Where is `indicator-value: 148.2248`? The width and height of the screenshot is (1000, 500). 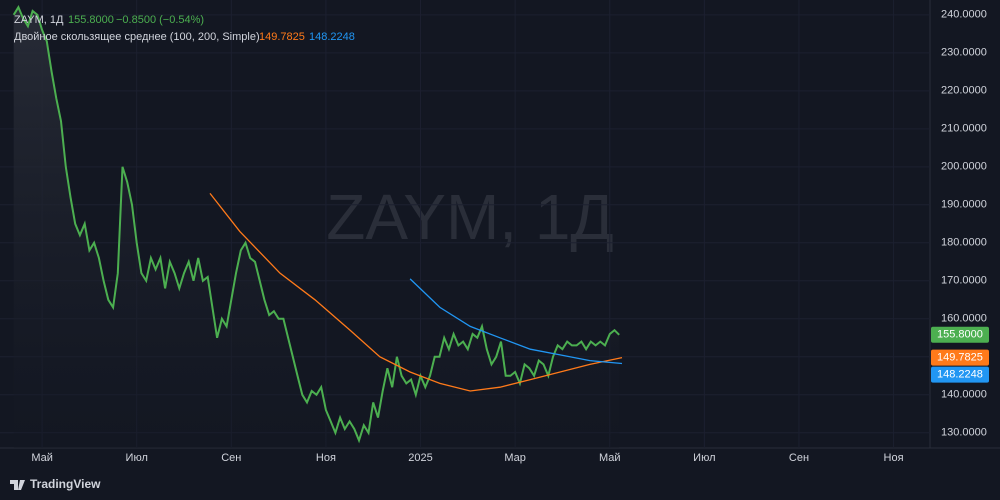 indicator-value: 148.2248 is located at coordinates (332, 37).